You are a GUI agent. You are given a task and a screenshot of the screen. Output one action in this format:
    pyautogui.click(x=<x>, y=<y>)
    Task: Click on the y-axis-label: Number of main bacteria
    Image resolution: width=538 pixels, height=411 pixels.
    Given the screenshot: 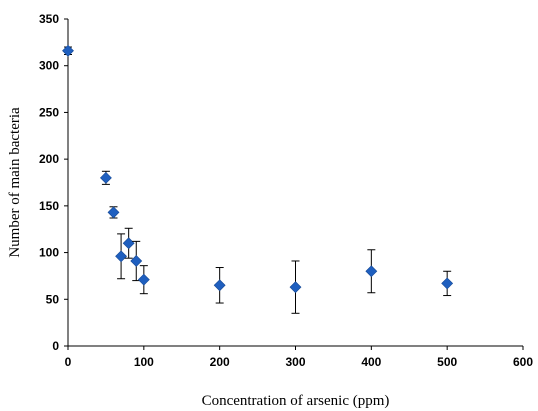 What is the action you would take?
    pyautogui.click(x=15, y=182)
    